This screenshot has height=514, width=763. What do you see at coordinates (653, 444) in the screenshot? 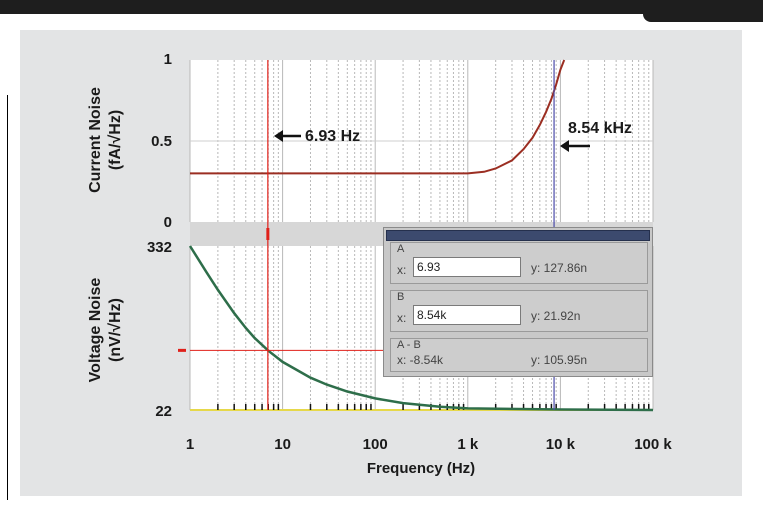
I see `x-tick-label: 100 k` at bounding box center [653, 444].